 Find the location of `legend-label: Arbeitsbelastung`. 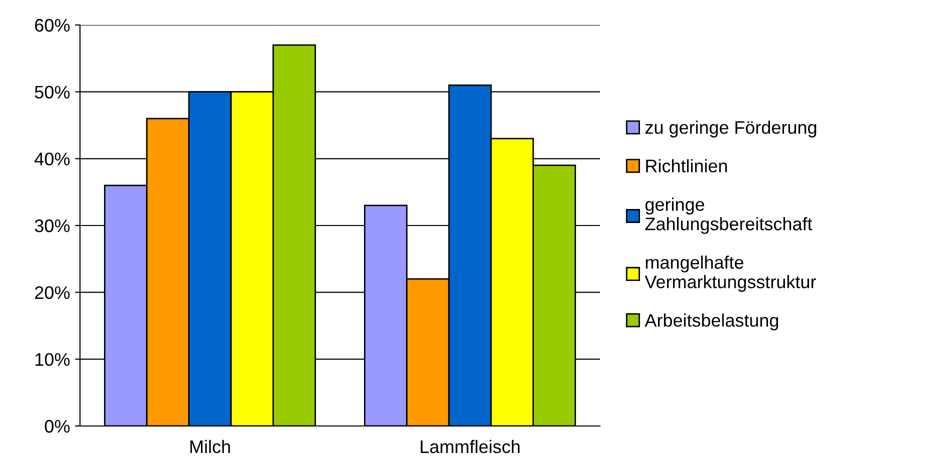

legend-label: Arbeitsbelastung is located at coordinates (711, 322).